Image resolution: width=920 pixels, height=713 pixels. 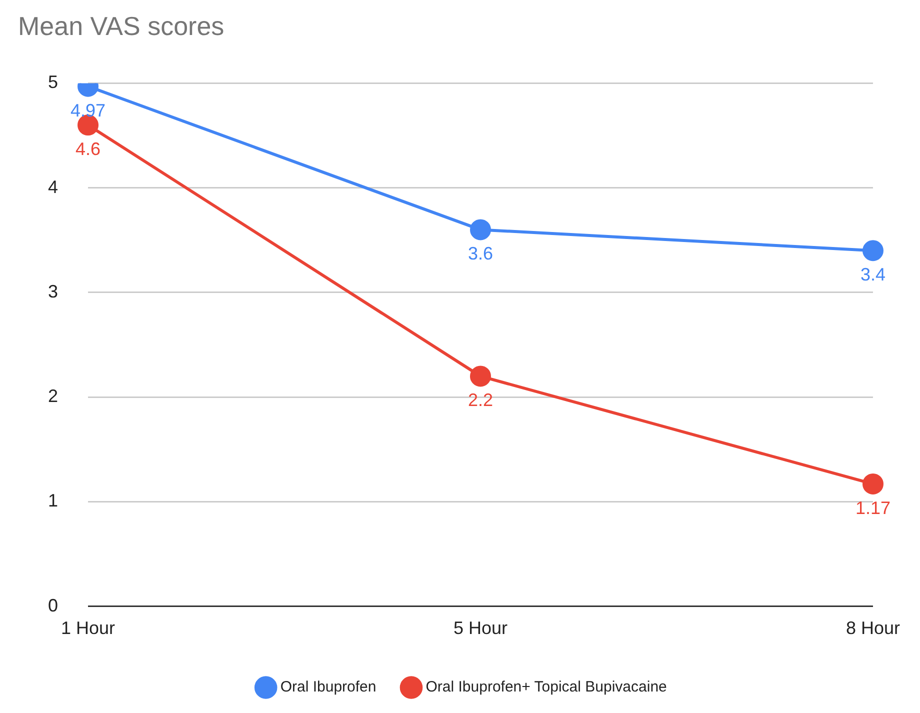 I want to click on legend-label: Oral Ibuprofen, so click(x=328, y=687).